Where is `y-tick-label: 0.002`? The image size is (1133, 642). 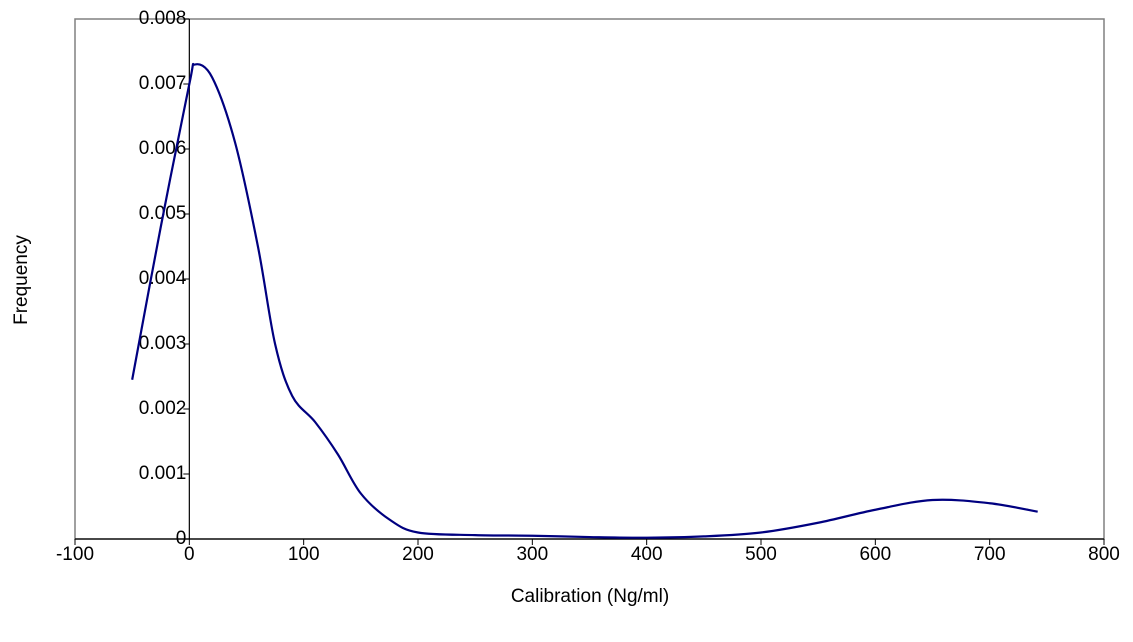 y-tick-label: 0.002 is located at coordinates (163, 408).